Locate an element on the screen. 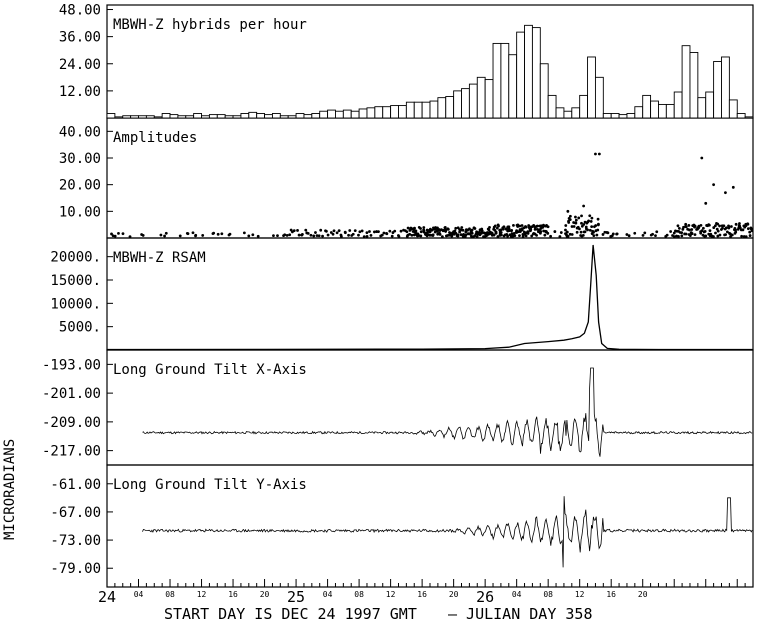  x-hour-label: 20 is located at coordinates (643, 594).